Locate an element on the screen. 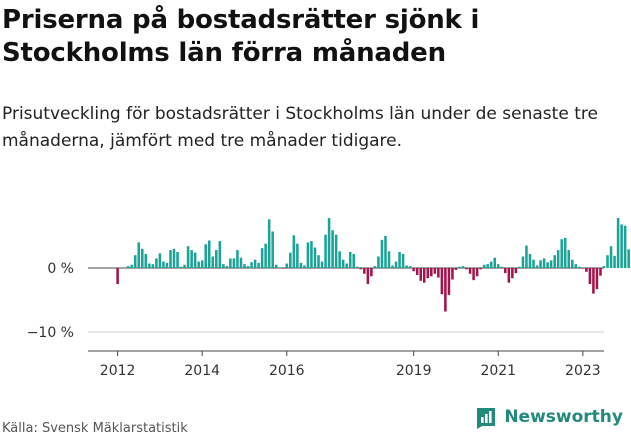  x-tick-label: 2021 is located at coordinates (498, 371).